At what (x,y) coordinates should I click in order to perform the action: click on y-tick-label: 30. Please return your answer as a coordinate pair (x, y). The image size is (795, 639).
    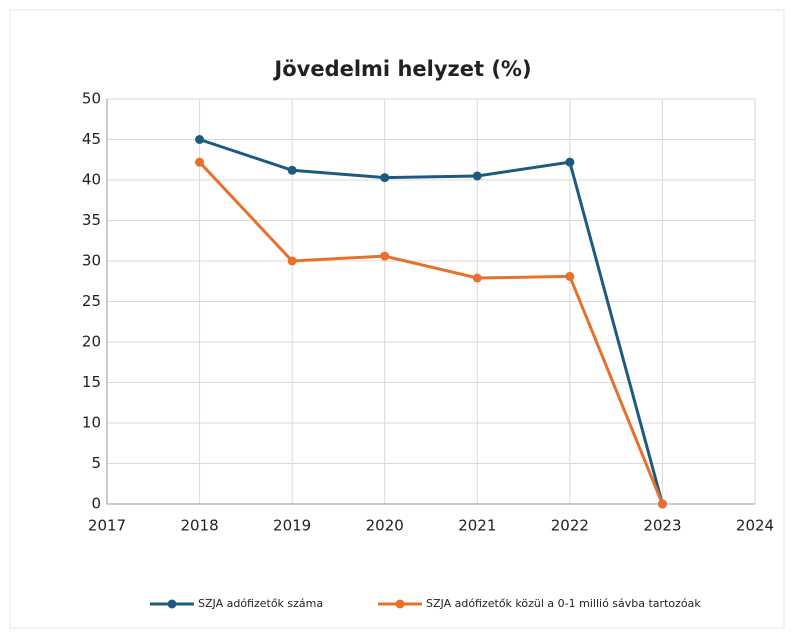
    Looking at the image, I should click on (91, 261).